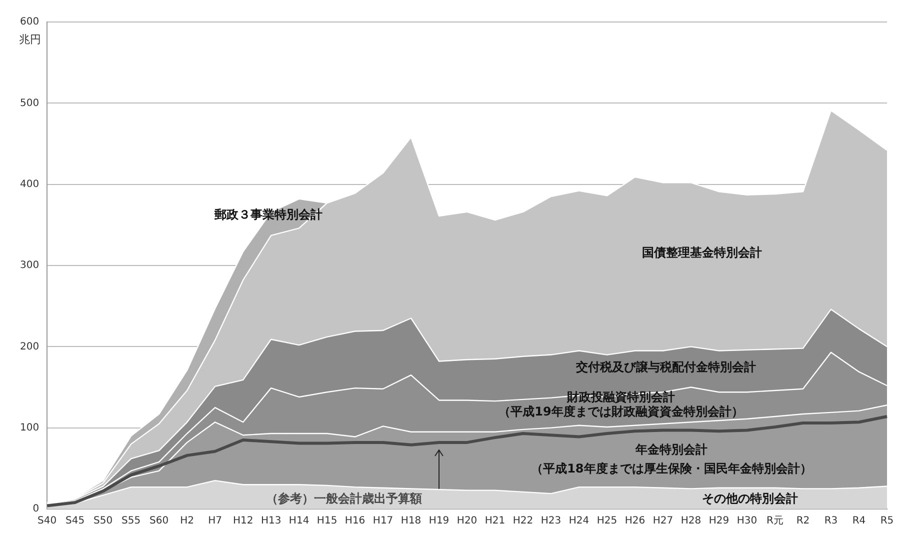  I want to click on x-tick-label: S40, so click(47, 521).